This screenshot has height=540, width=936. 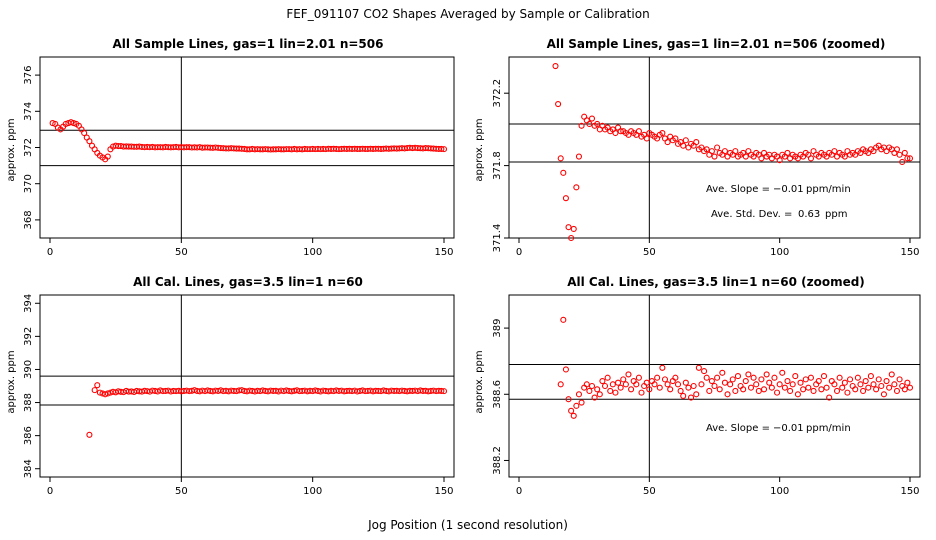 I want to click on y-tick-label: 371.4, so click(x=497, y=238).